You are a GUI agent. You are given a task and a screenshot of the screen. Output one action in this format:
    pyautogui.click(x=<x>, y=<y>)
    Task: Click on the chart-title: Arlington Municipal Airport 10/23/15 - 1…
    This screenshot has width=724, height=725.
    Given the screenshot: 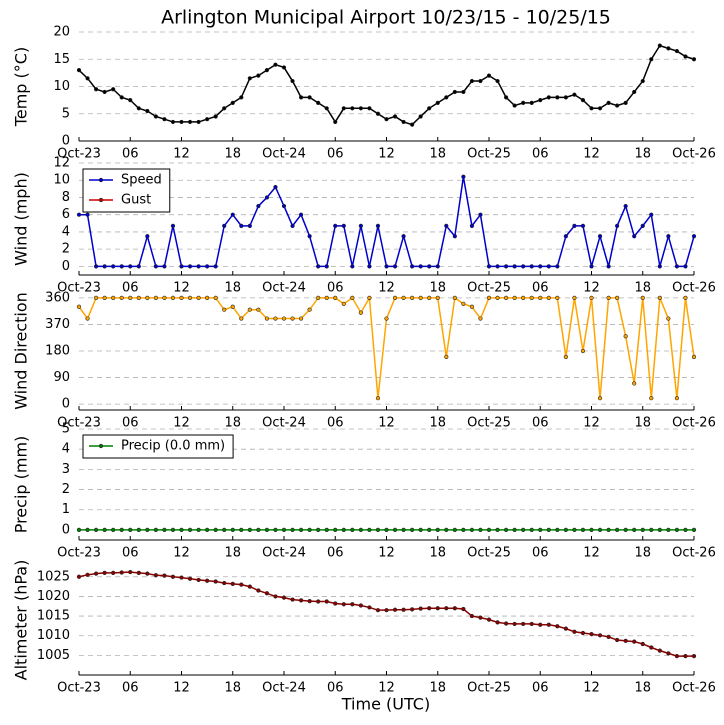 What is the action you would take?
    pyautogui.click(x=386, y=18)
    